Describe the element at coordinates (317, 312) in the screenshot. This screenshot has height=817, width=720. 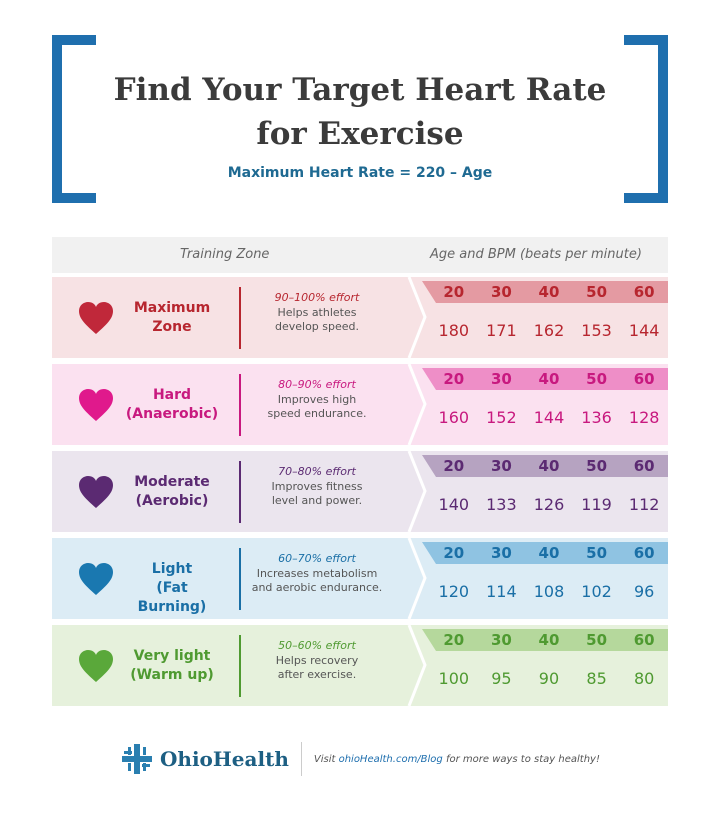
I see `desc-line1: Helps athletes` at that location.